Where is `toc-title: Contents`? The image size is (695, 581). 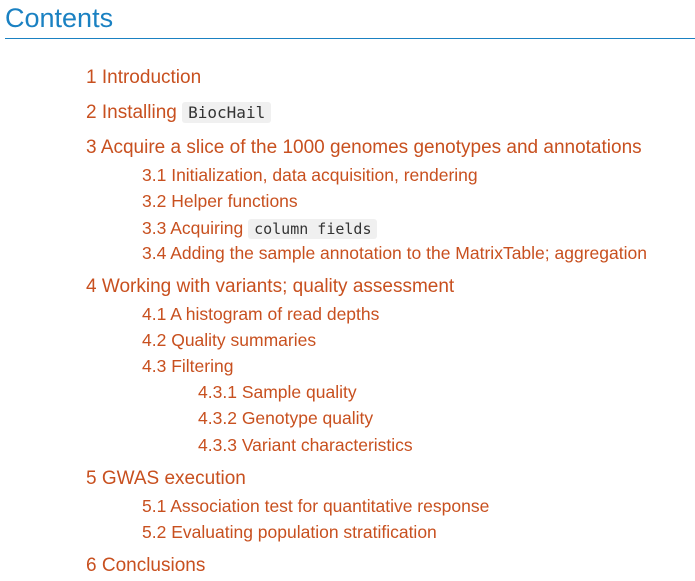
toc-title: Contents is located at coordinates (59, 18).